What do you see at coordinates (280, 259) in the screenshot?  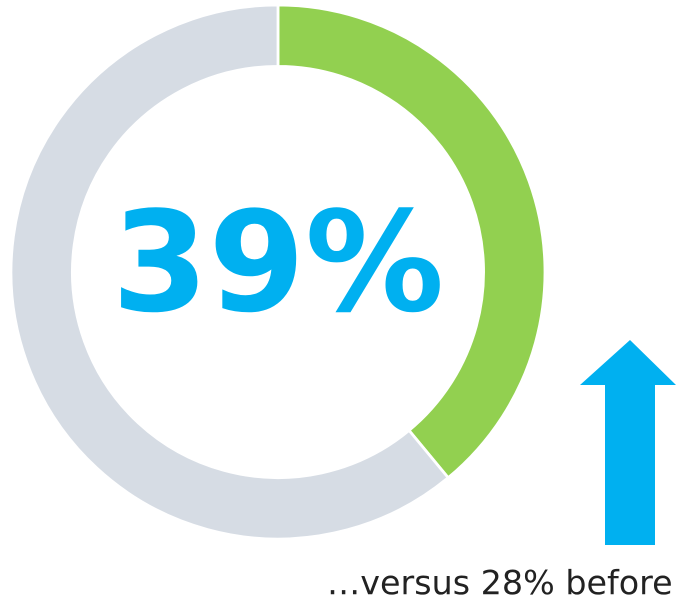 I see `data-label: 39%` at bounding box center [280, 259].